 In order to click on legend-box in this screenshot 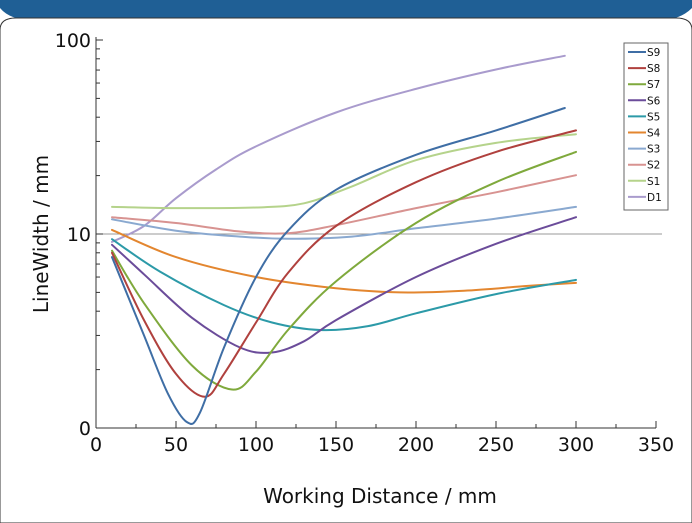, I will do `click(646, 126)`.